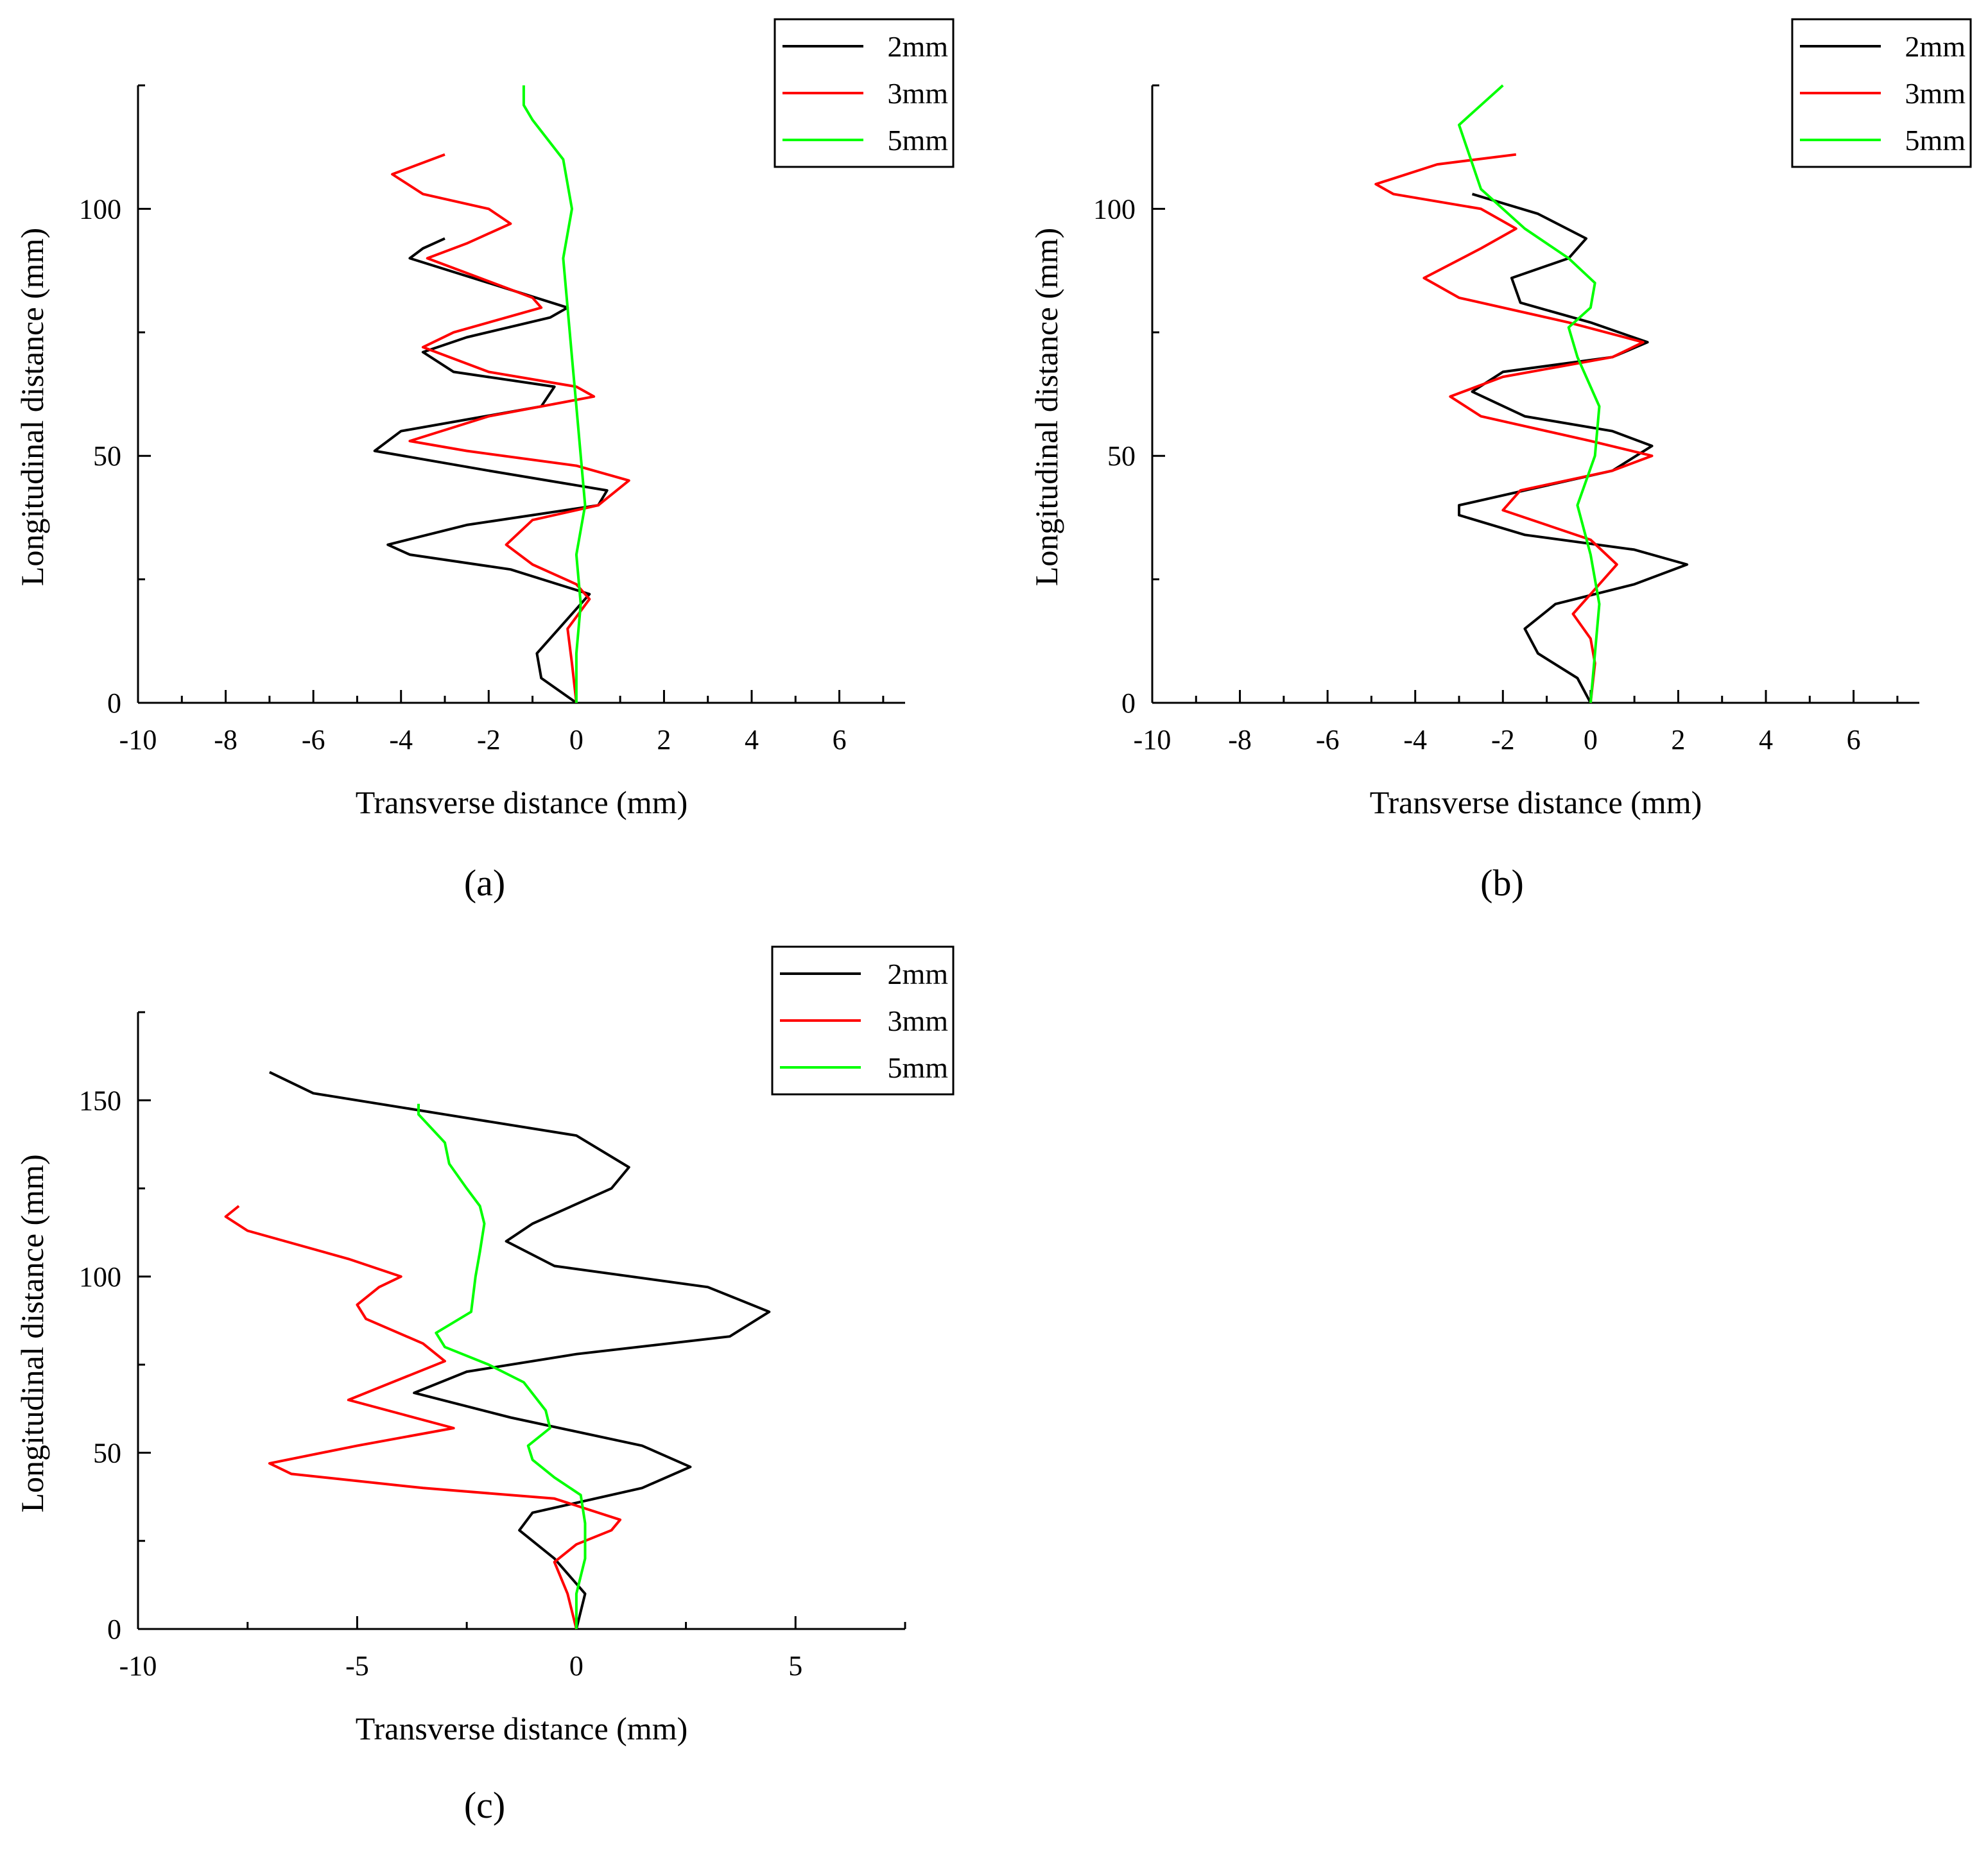 This screenshot has width=1988, height=1853. Describe the element at coordinates (357, 1666) in the screenshot. I see `x-tick-label: -5` at that location.